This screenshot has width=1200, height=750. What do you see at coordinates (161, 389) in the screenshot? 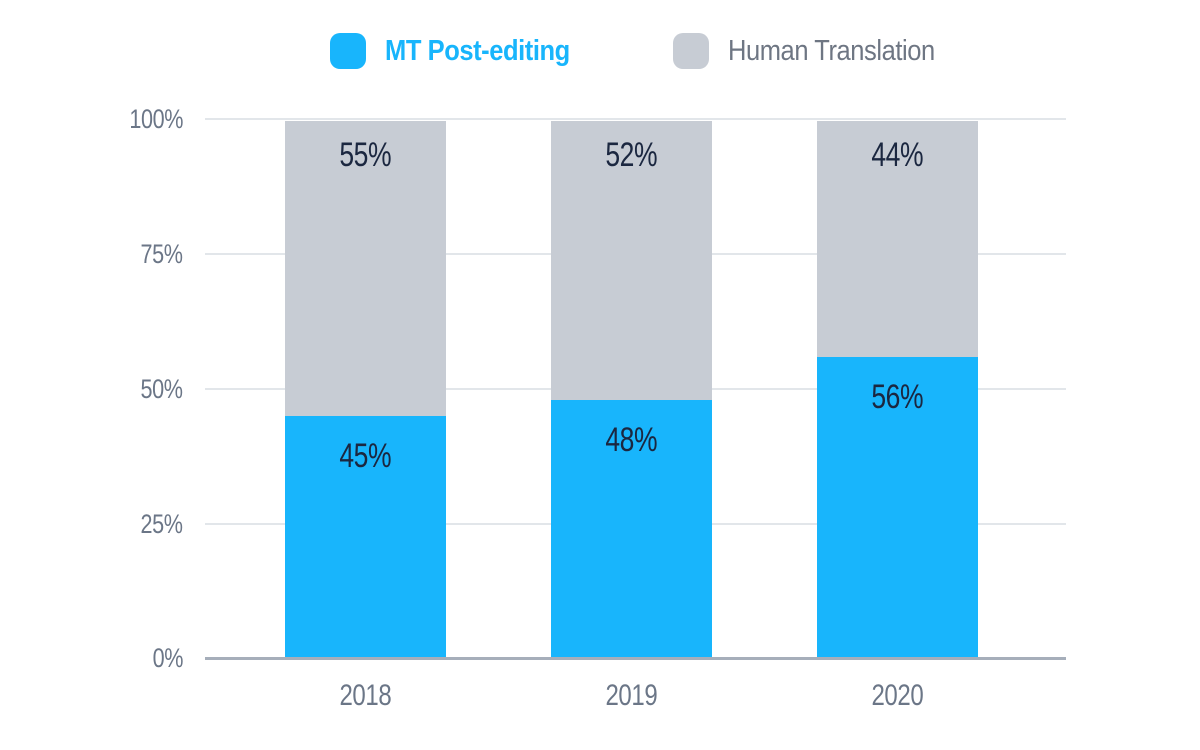
I see `y-tick-50: 50%` at bounding box center [161, 389].